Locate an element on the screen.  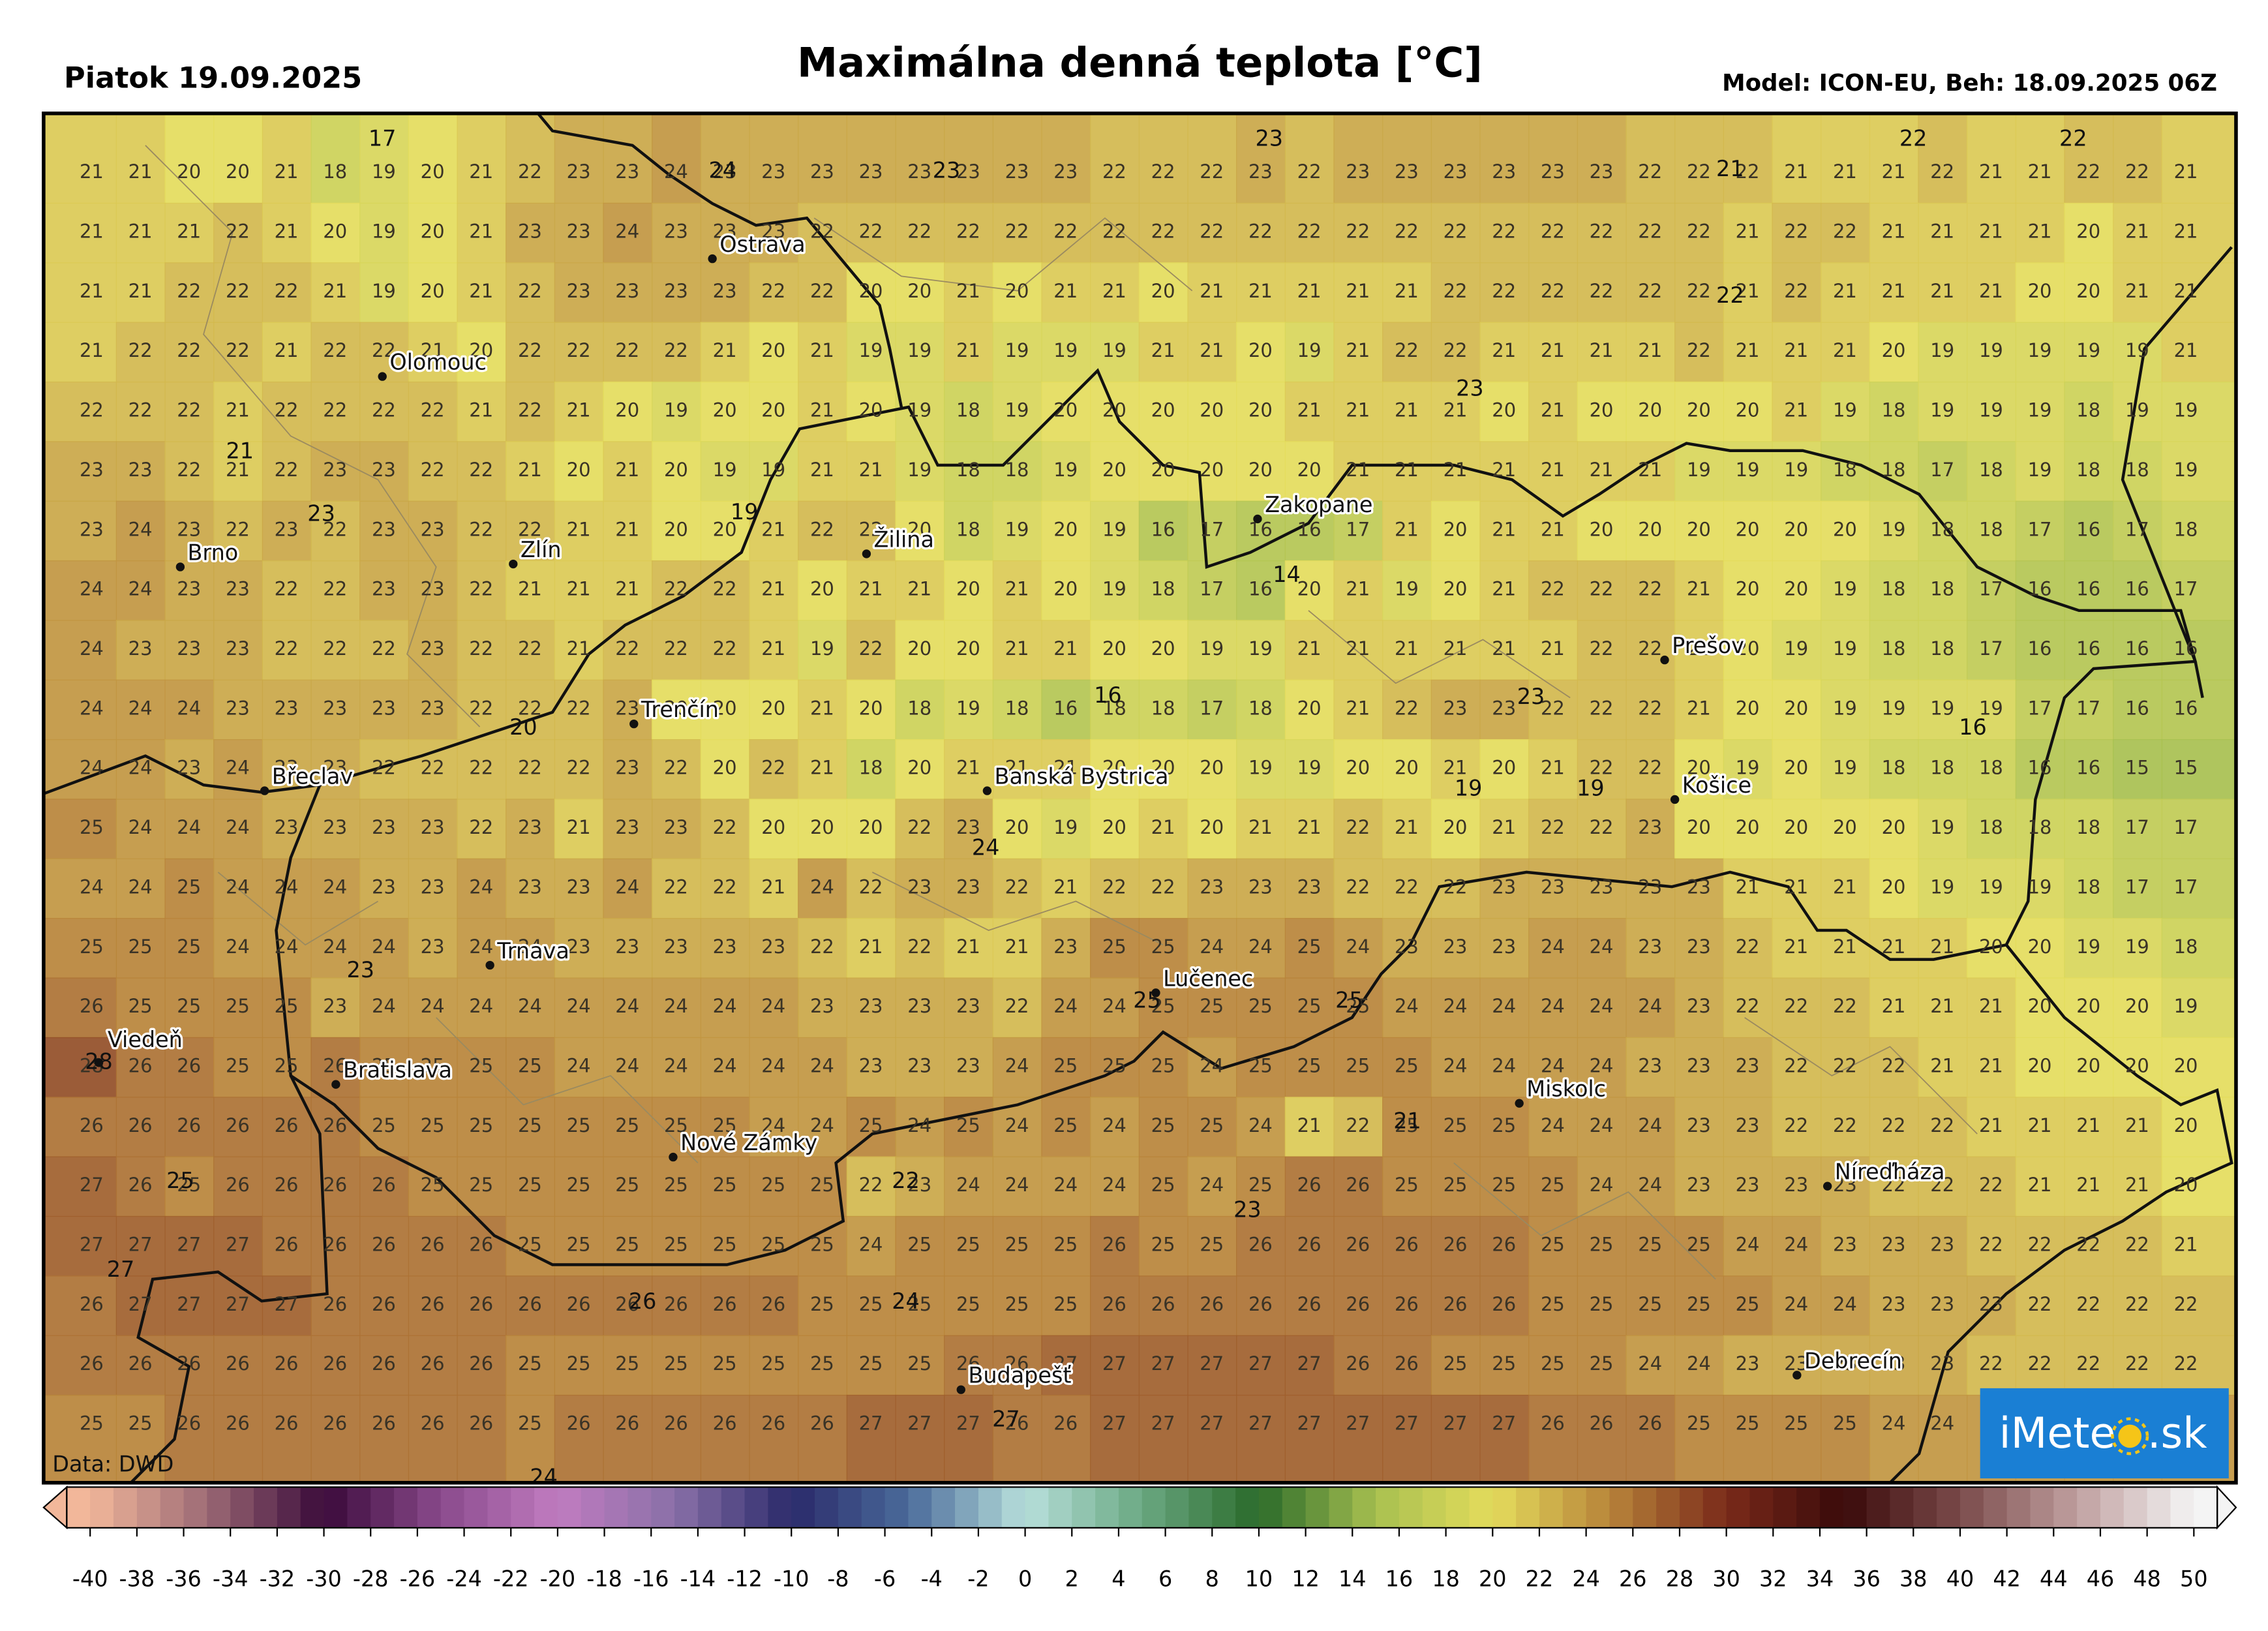
temperature-value: 16 is located at coordinates (2088, 768).